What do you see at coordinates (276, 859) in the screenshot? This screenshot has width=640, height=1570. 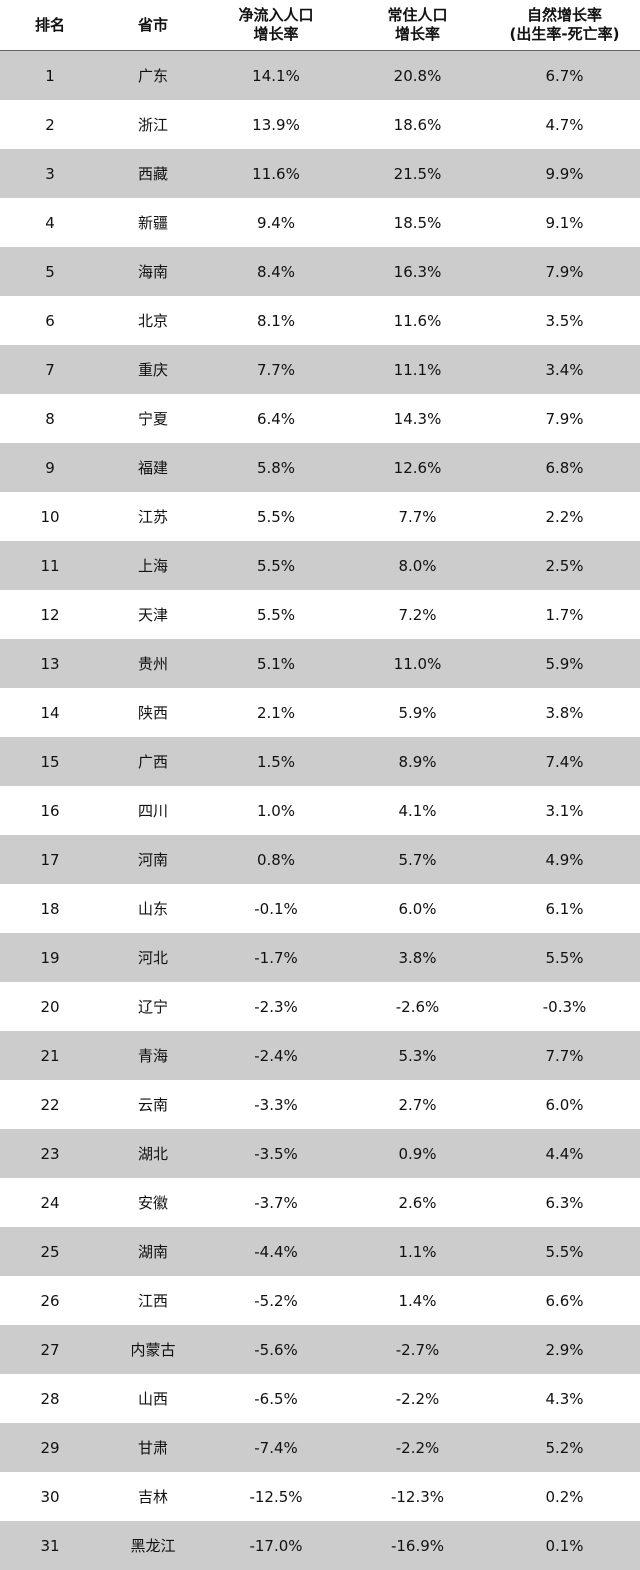 I see `net-inflow-cell: 0.8%` at bounding box center [276, 859].